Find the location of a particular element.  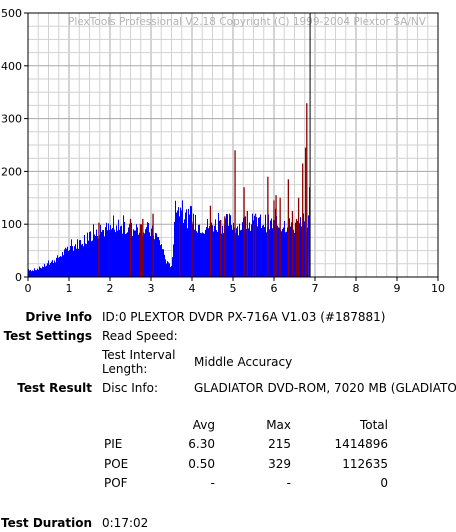

stats-row-avg: 0.50 is located at coordinates (201, 464).